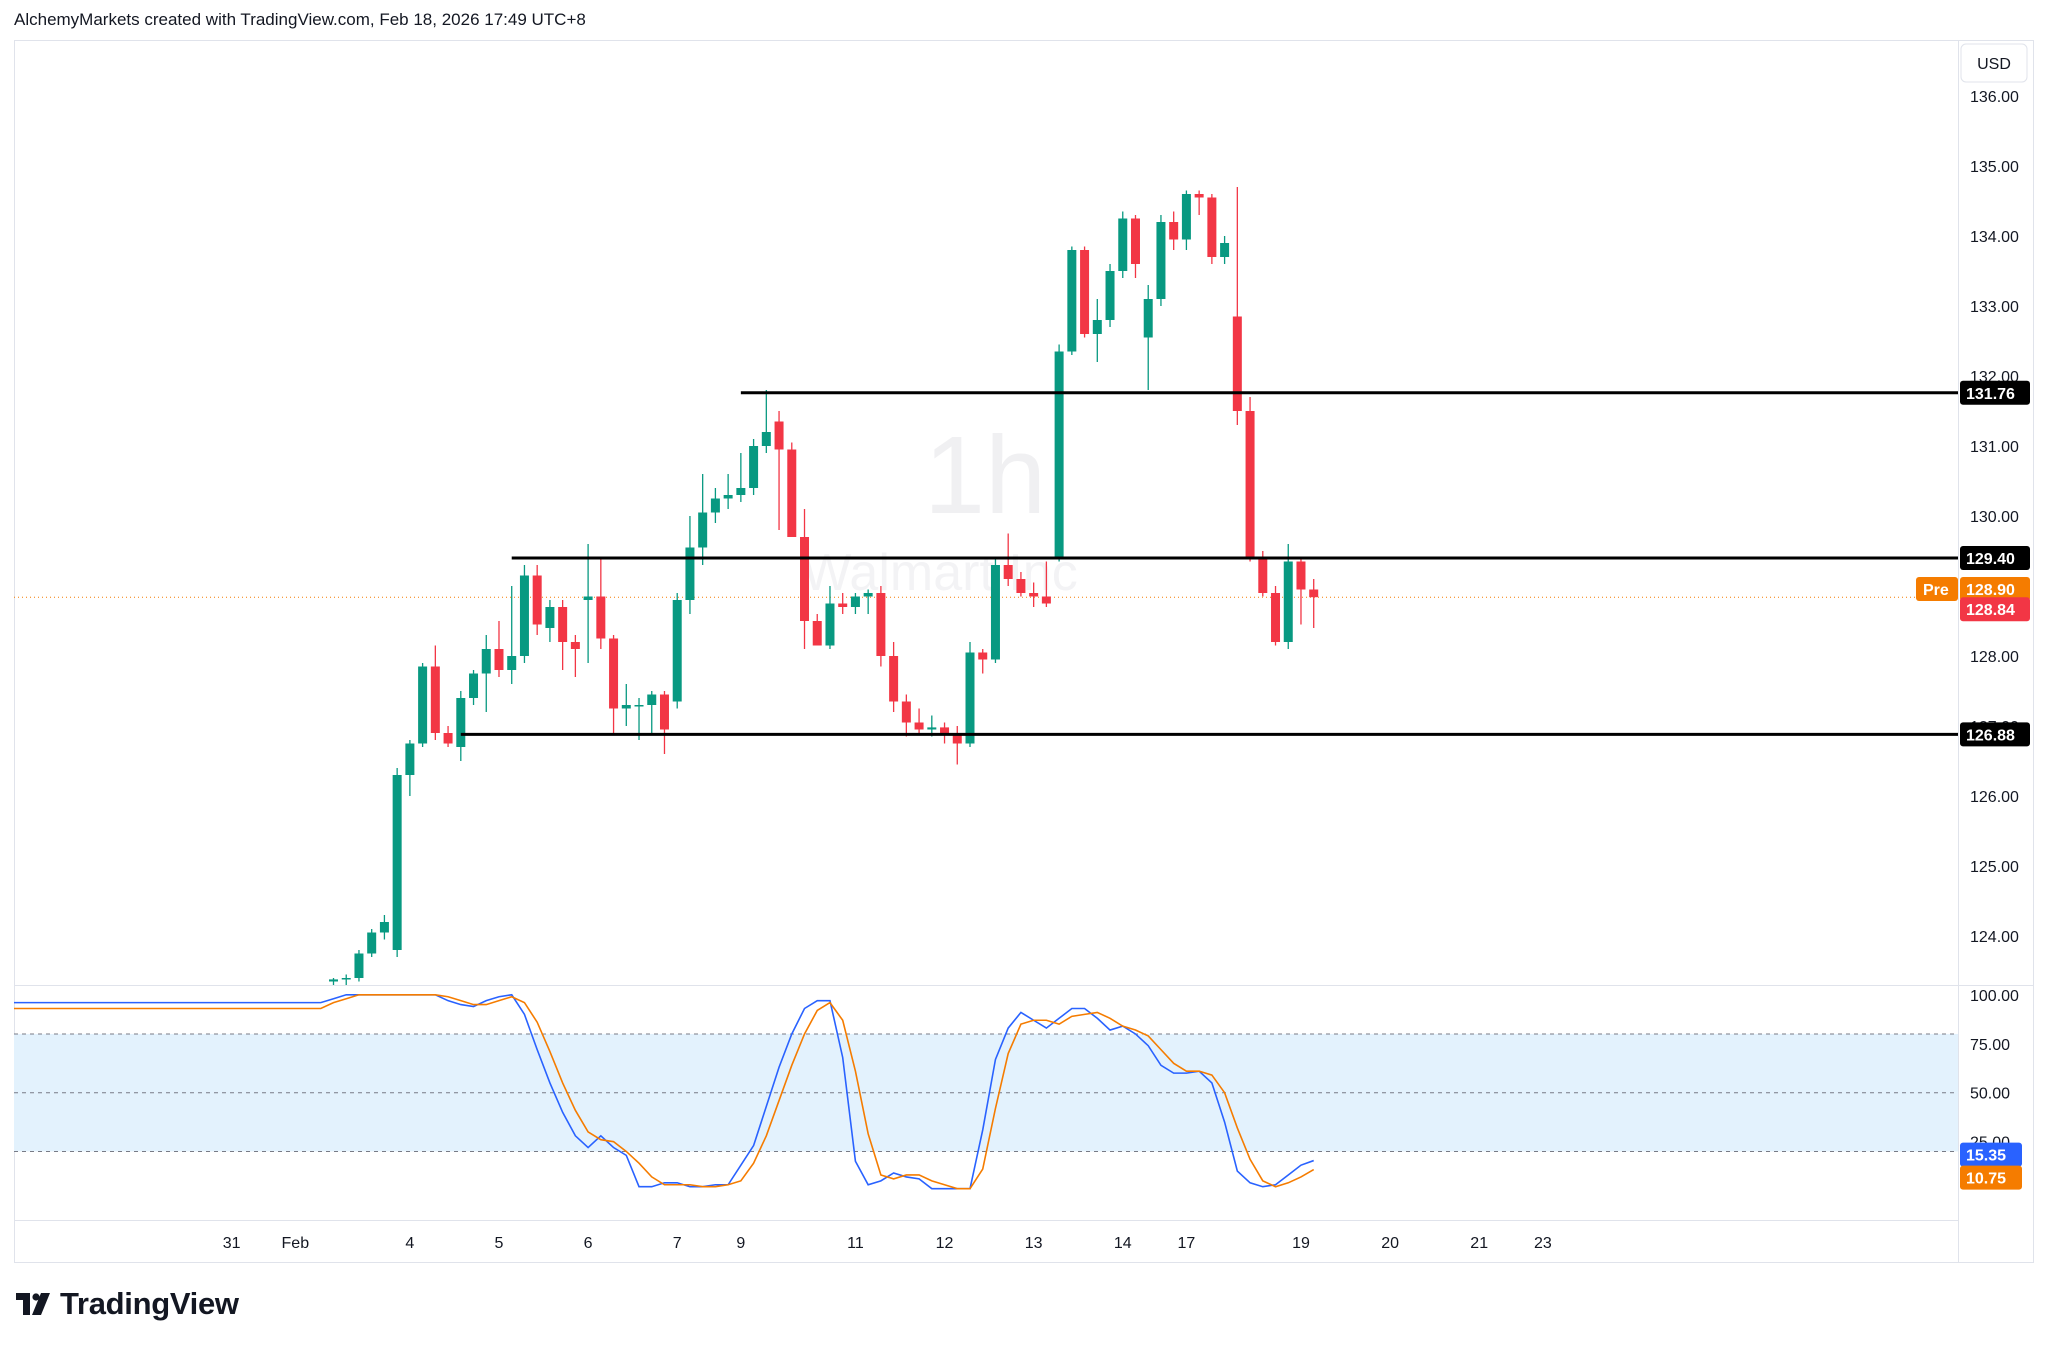  Describe the element at coordinates (1990, 559) in the screenshot. I see `level-price-tag-text: 129.40` at that location.